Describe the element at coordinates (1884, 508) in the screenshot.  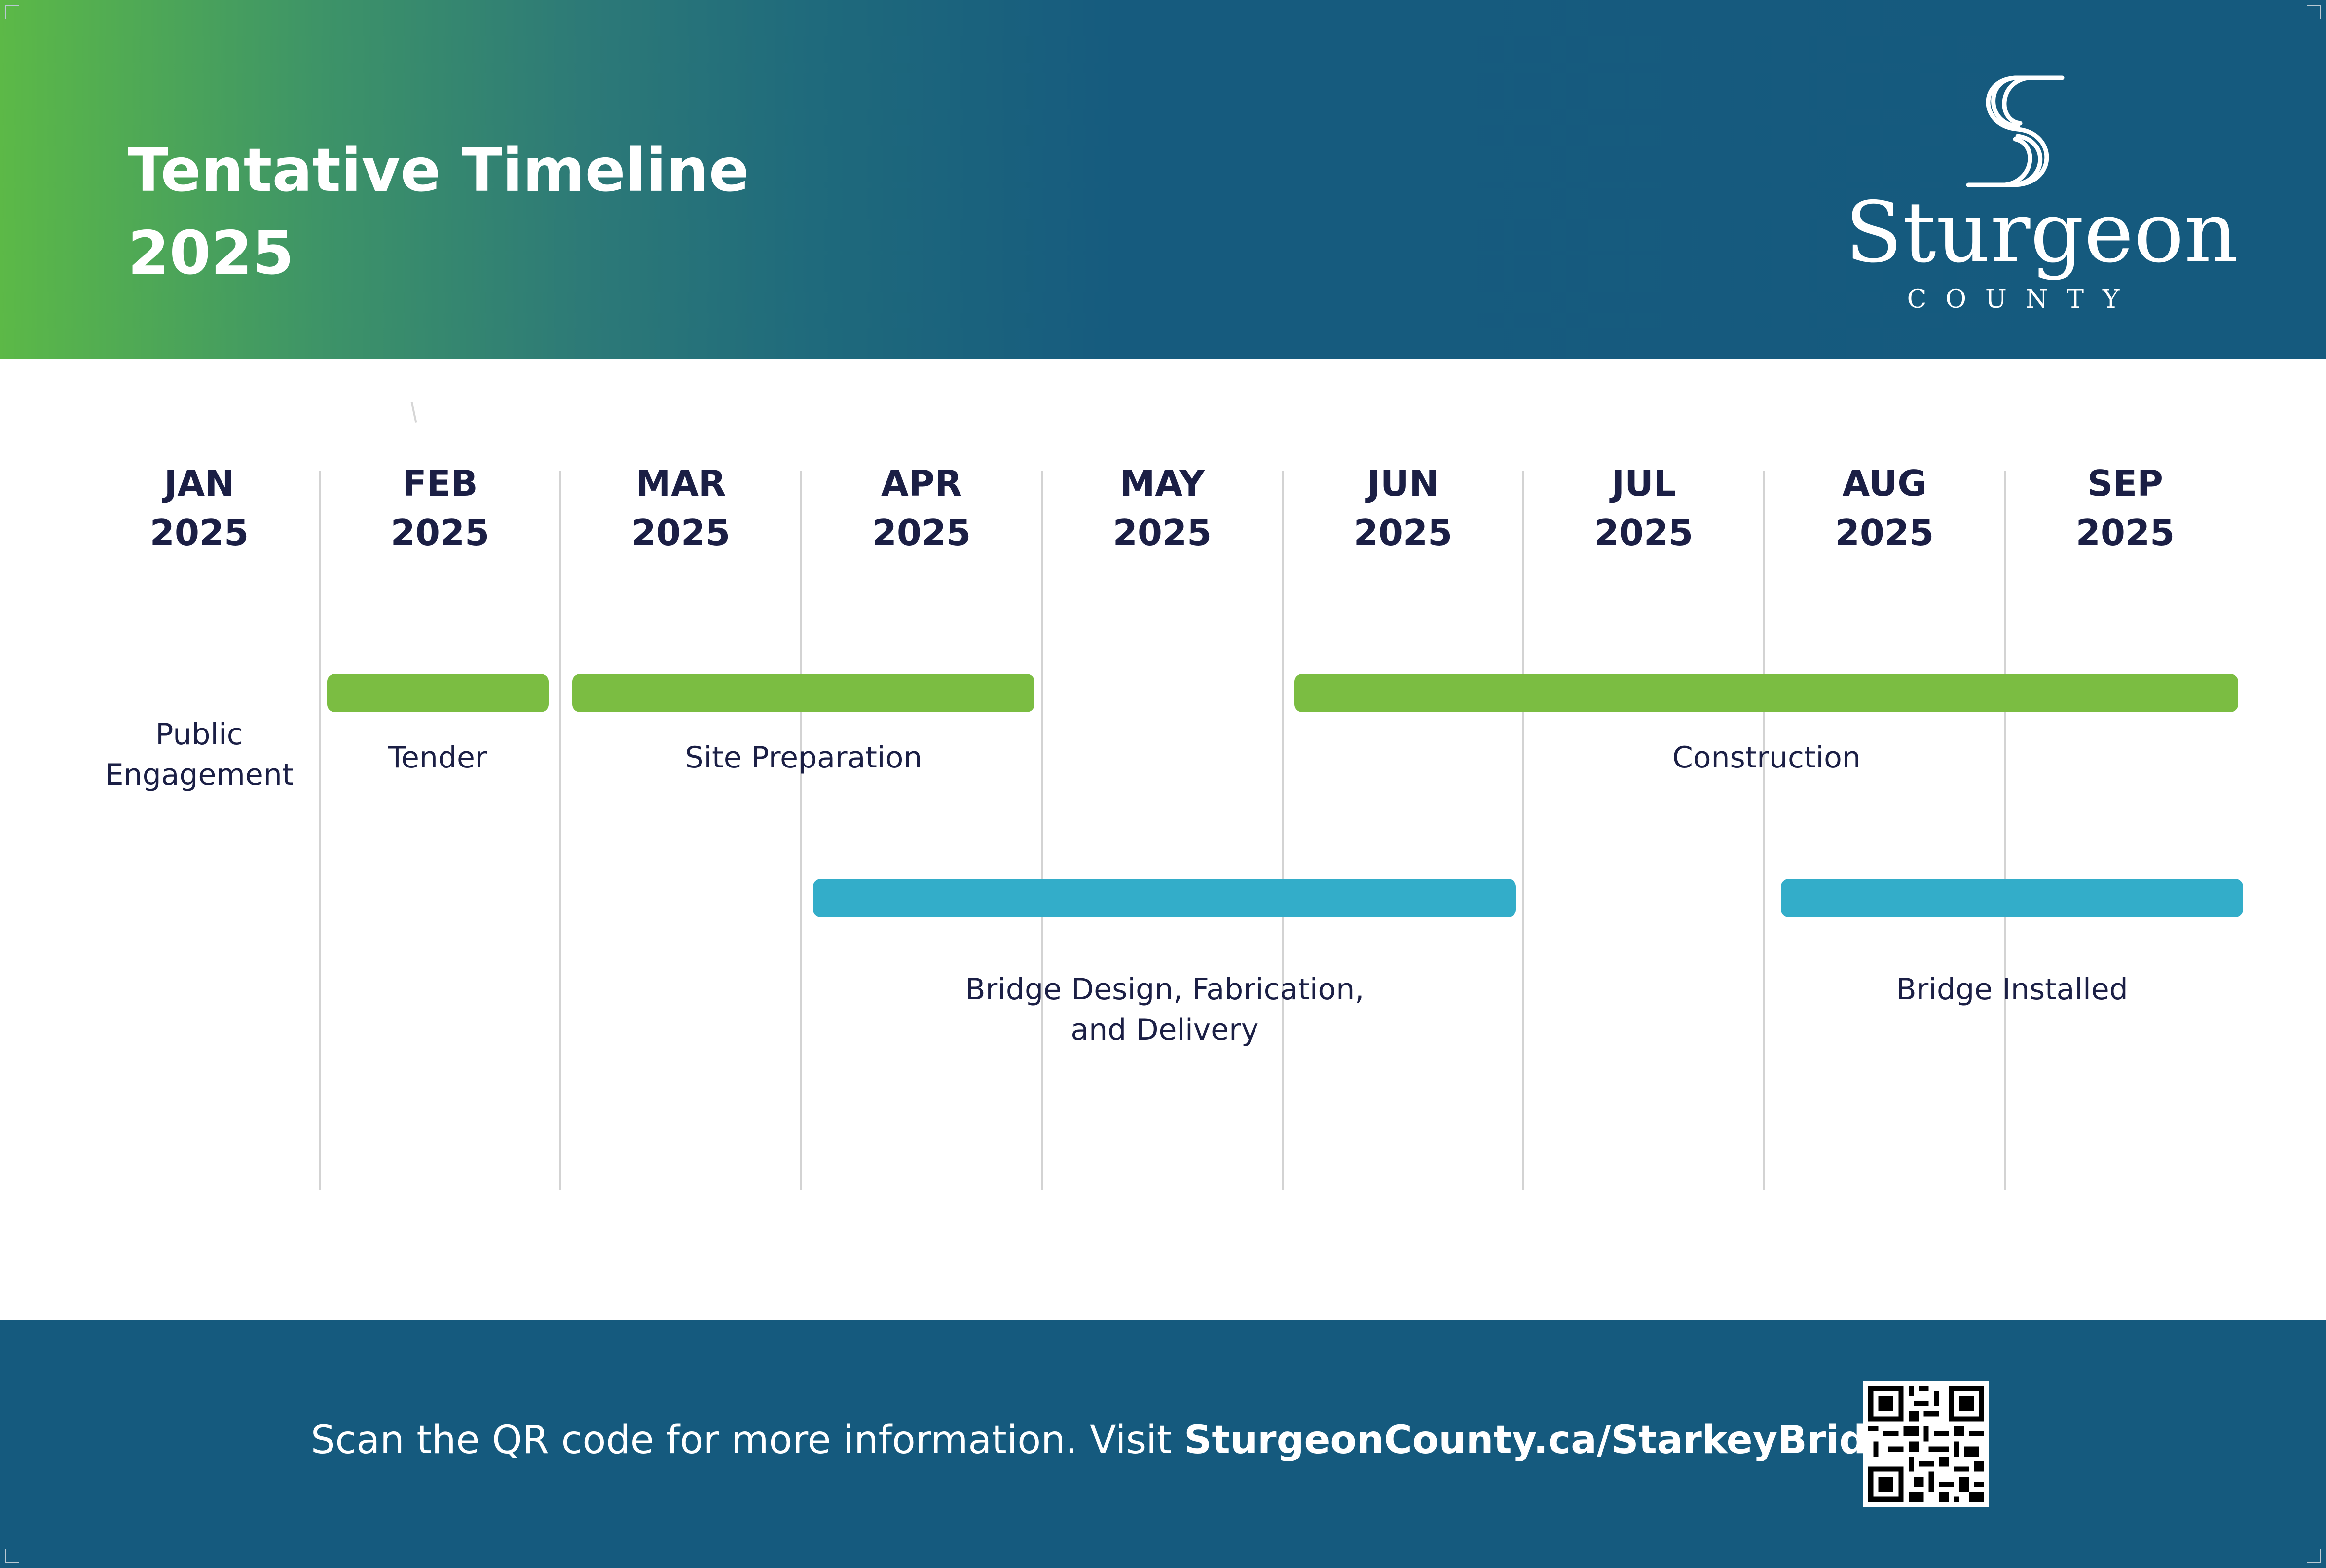
I see `month-label: AUG 2025` at that location.